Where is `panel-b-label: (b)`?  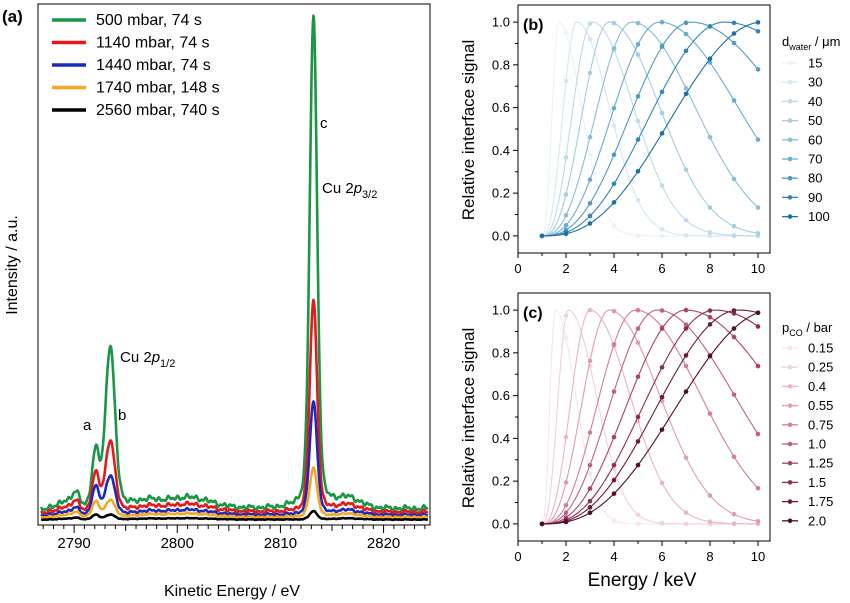 panel-b-label: (b) is located at coordinates (533, 25).